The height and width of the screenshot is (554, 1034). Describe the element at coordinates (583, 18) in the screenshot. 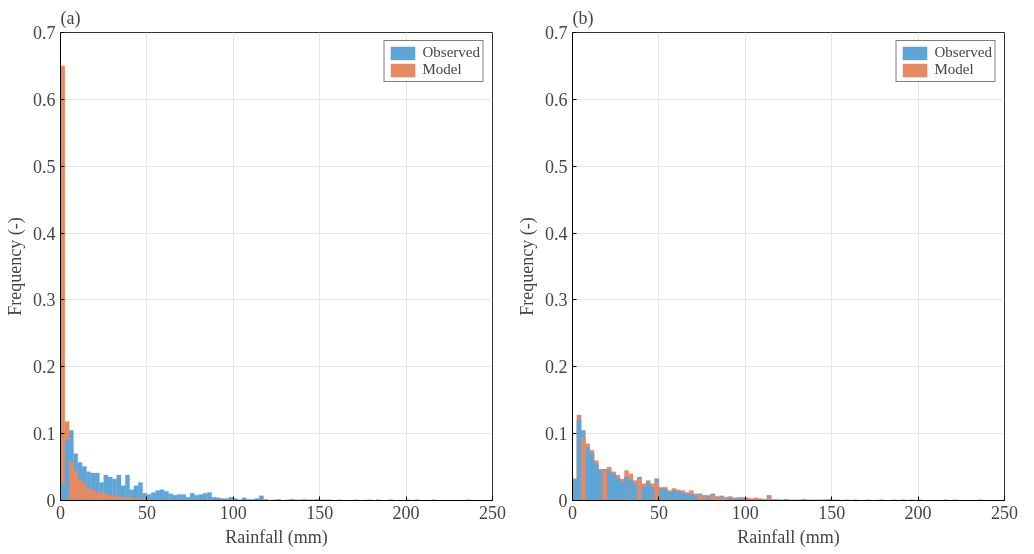

I see `chart-title: (b)` at that location.